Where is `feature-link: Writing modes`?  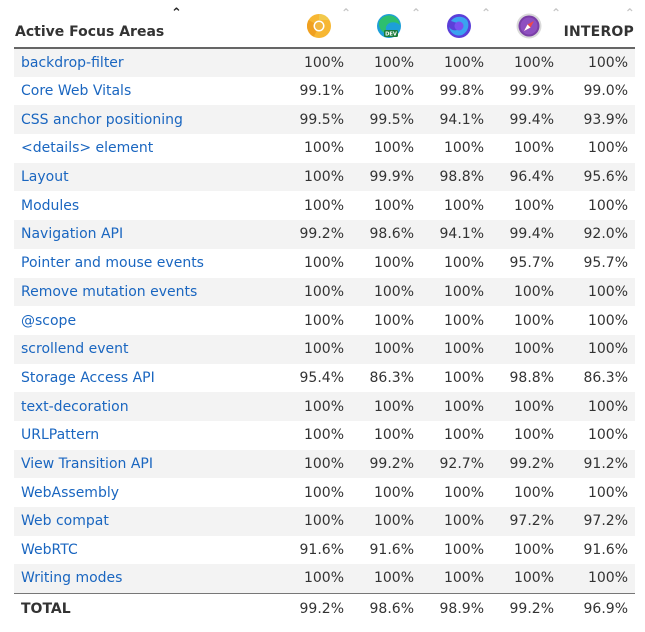 feature-link: Writing modes is located at coordinates (72, 578).